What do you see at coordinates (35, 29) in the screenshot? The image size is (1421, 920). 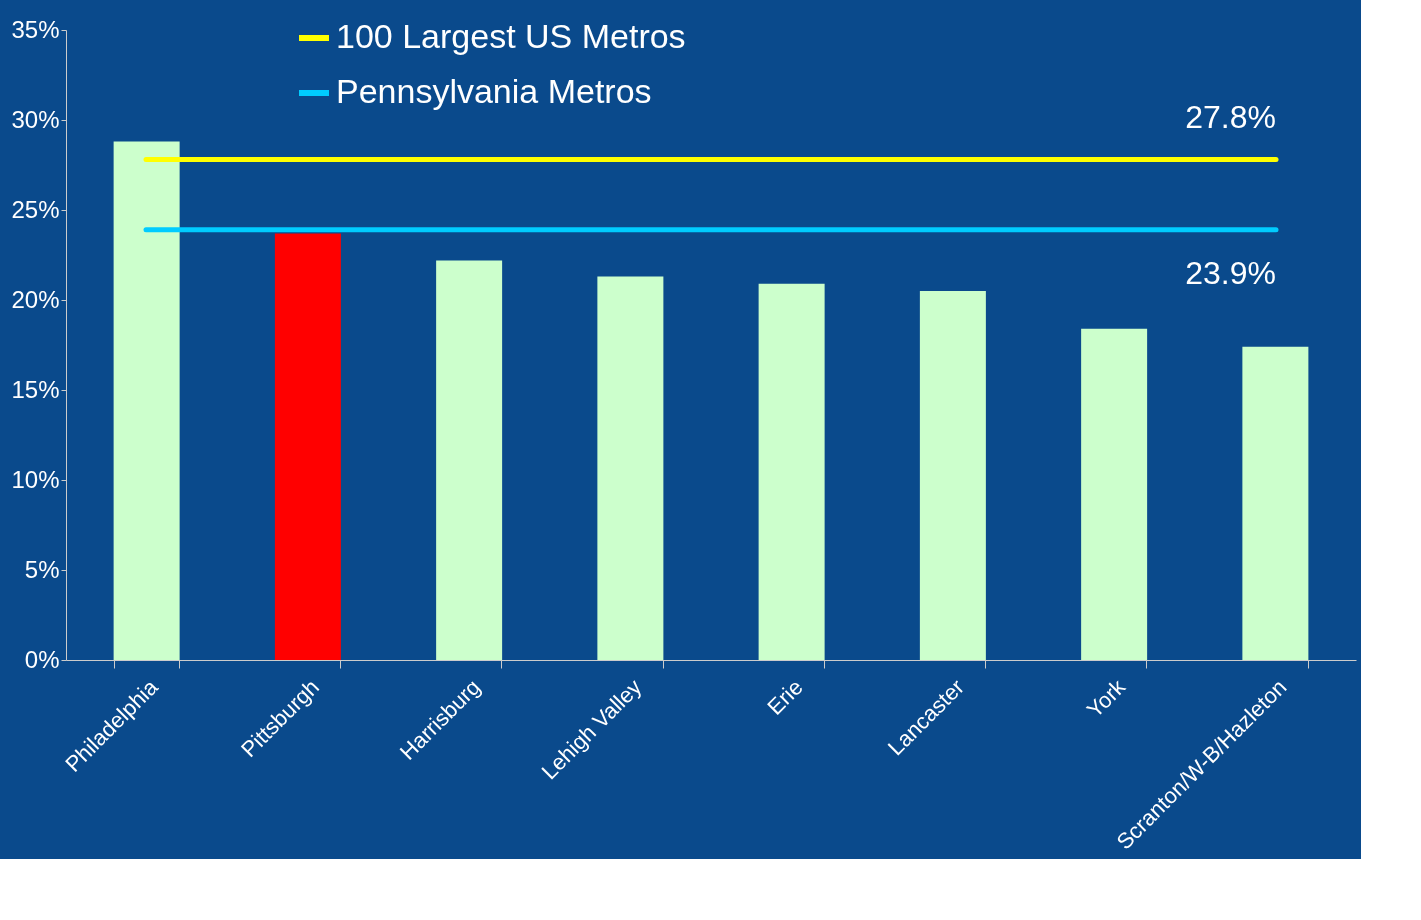 I see `y-tick-label: 35%` at bounding box center [35, 29].